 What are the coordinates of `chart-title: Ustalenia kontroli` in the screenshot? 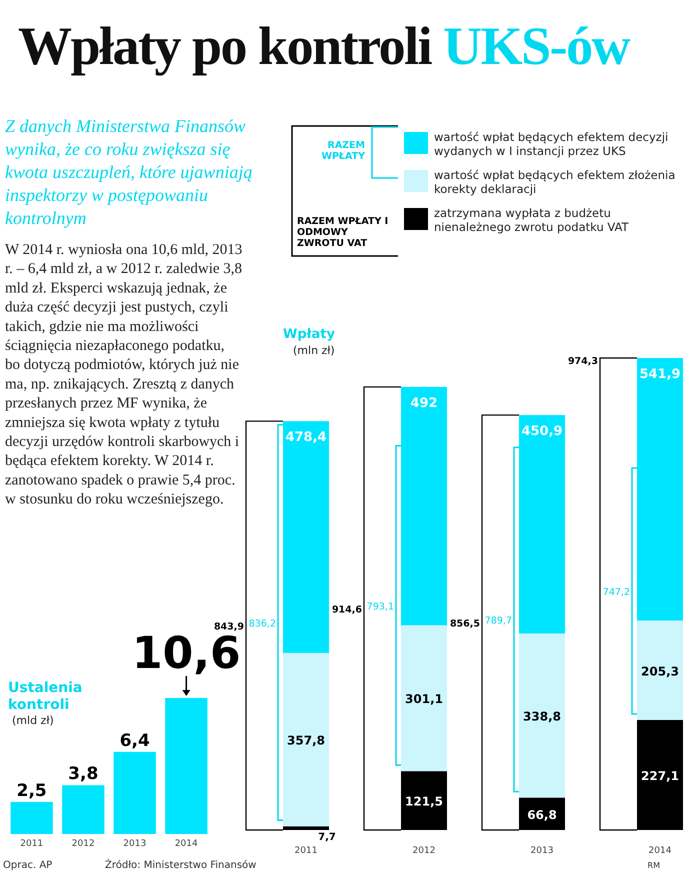 It's located at (45, 696).